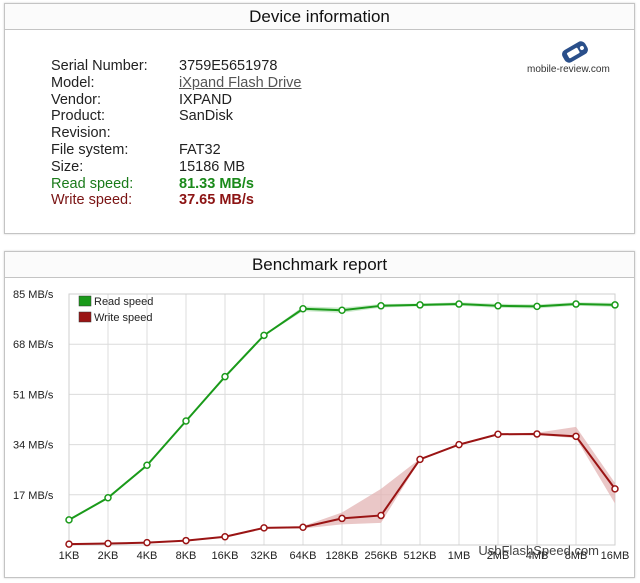  I want to click on model-link: iXpand Flash Drive, so click(240, 82).